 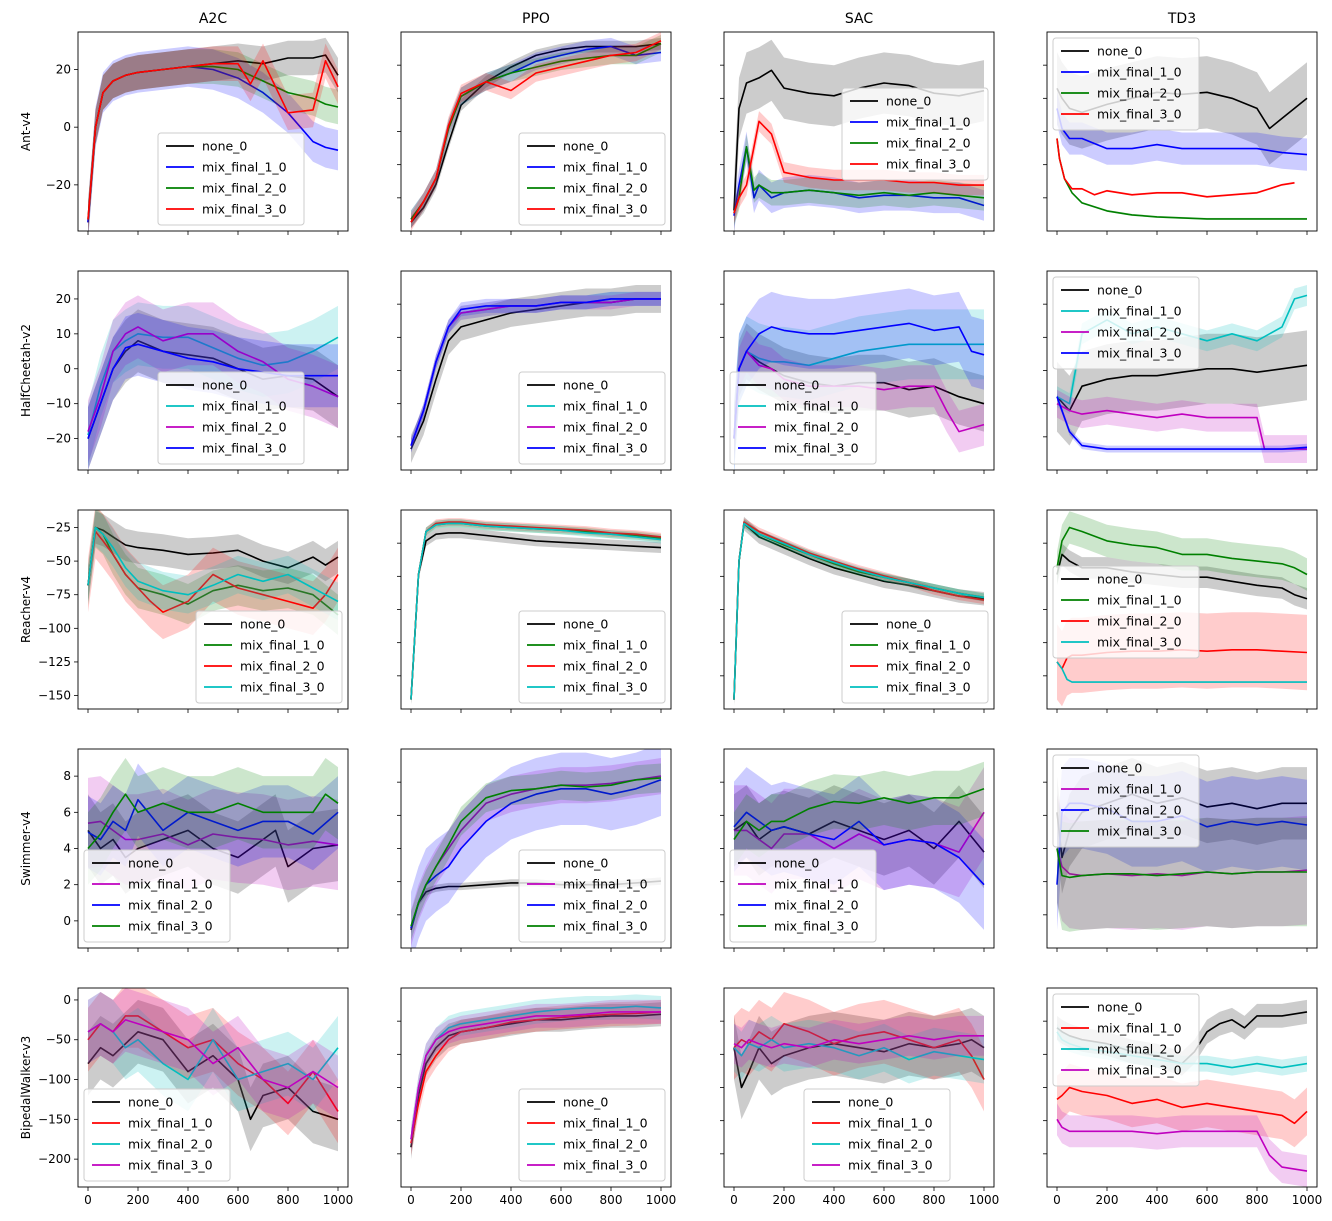 What do you see at coordinates (67, 776) in the screenshot?
I see `y-tick-label: 8` at bounding box center [67, 776].